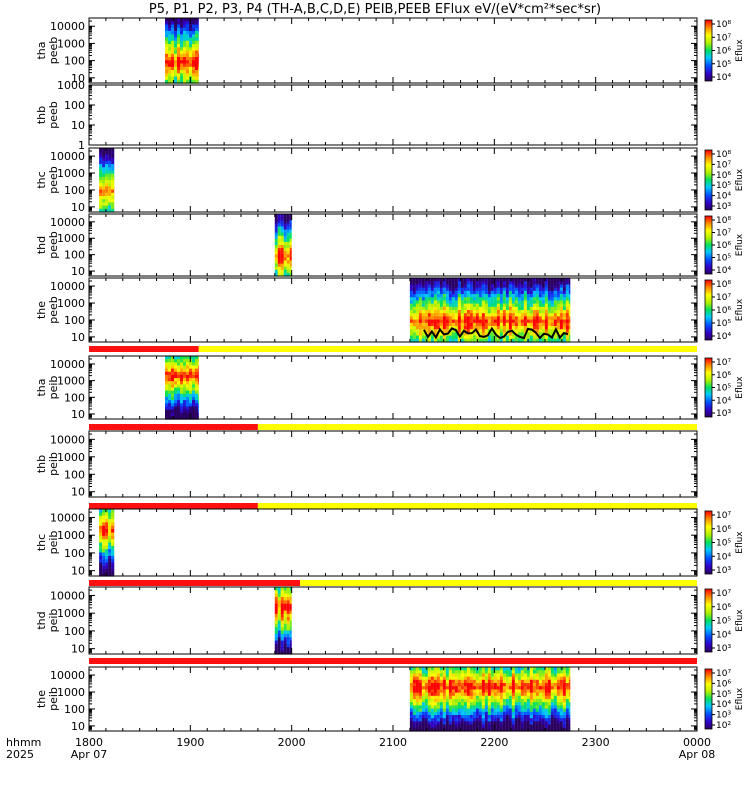  I want to click on panel-probe-label: tha, so click(41, 50).